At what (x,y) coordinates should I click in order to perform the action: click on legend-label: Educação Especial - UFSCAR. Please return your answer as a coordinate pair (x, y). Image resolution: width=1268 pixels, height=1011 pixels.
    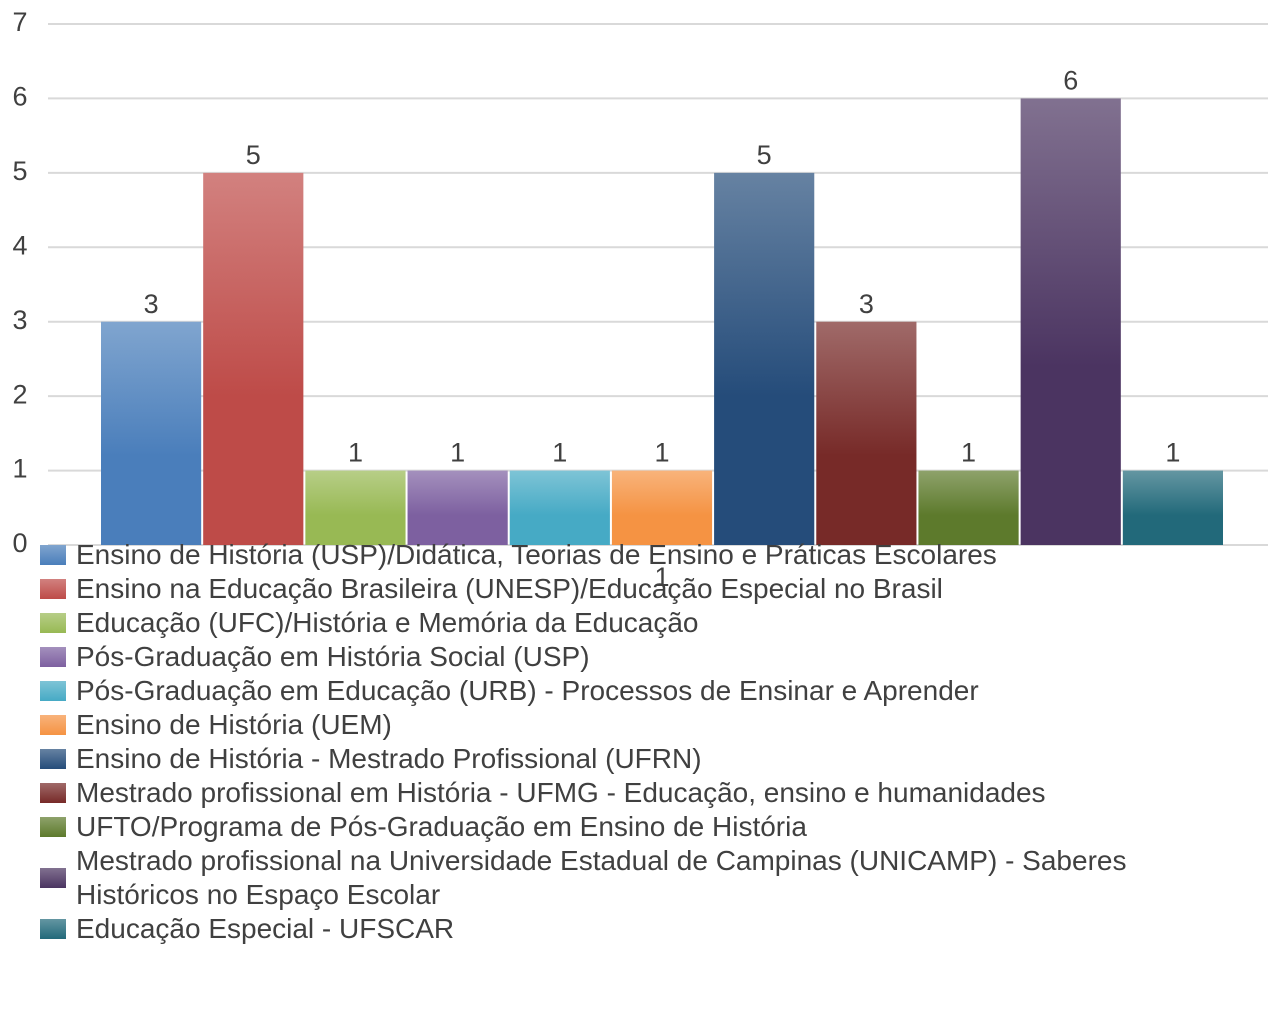
    Looking at the image, I should click on (265, 928).